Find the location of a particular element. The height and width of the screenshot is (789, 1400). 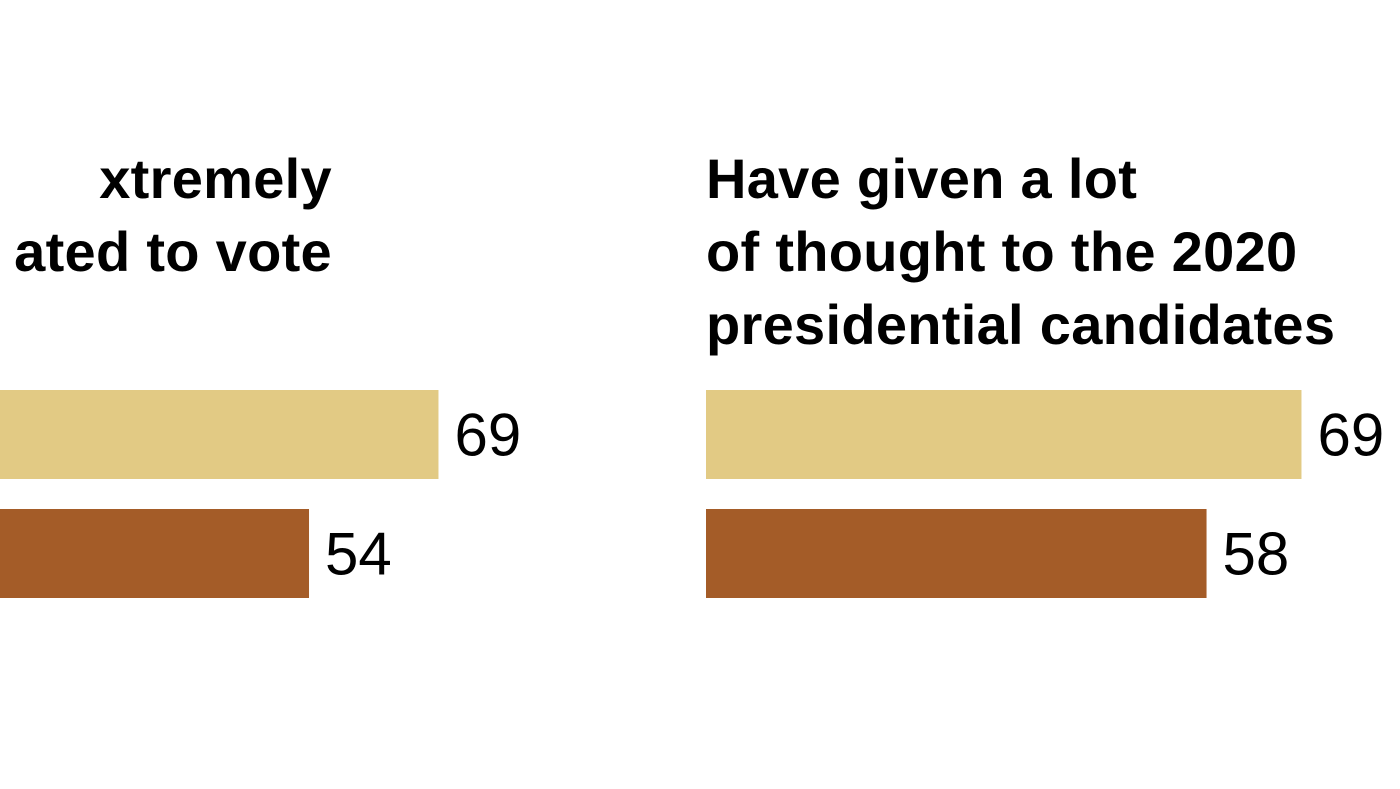

title-line: xtremely is located at coordinates (215, 178).